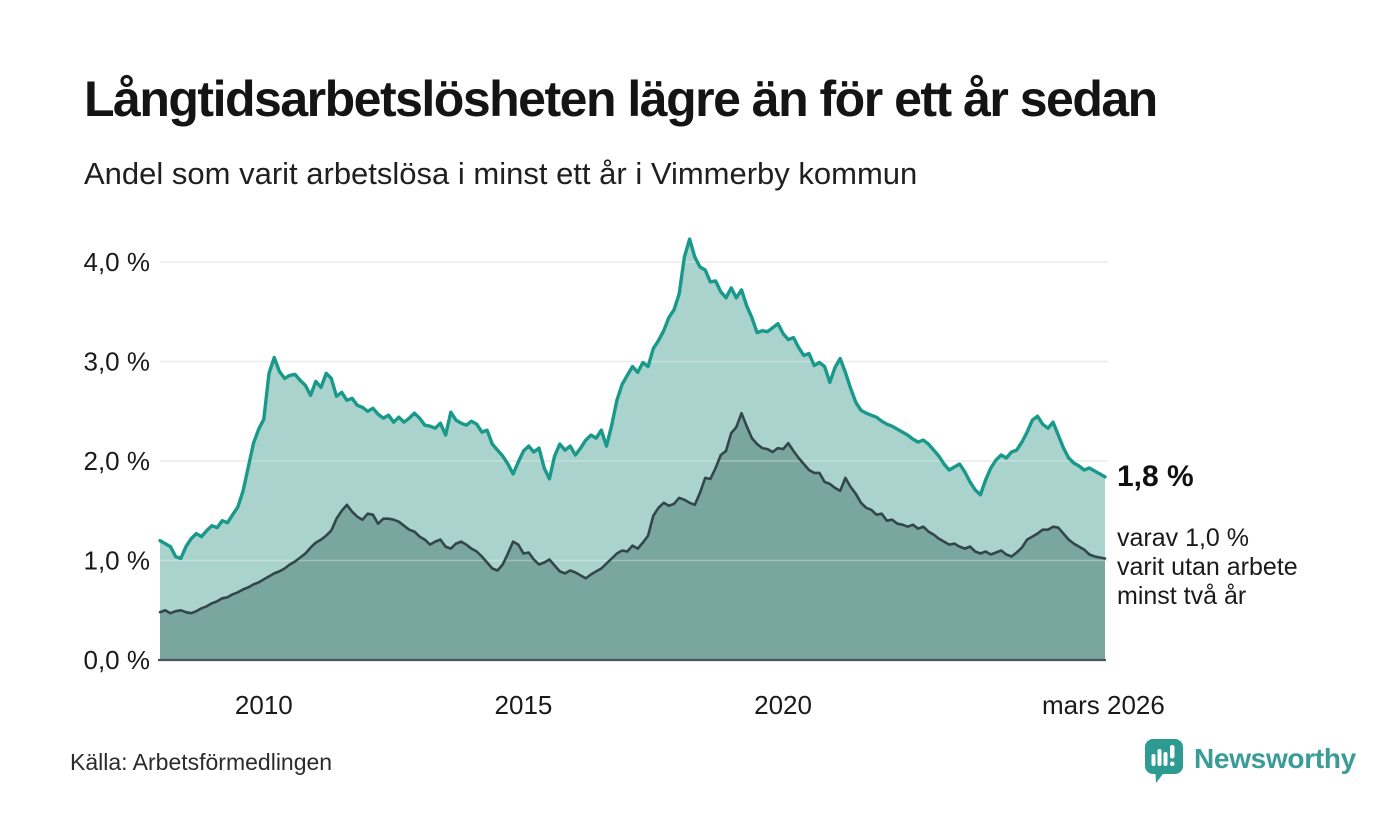  What do you see at coordinates (201, 762) in the screenshot?
I see `source-label: Källa: Arbetsförmedlingen` at bounding box center [201, 762].